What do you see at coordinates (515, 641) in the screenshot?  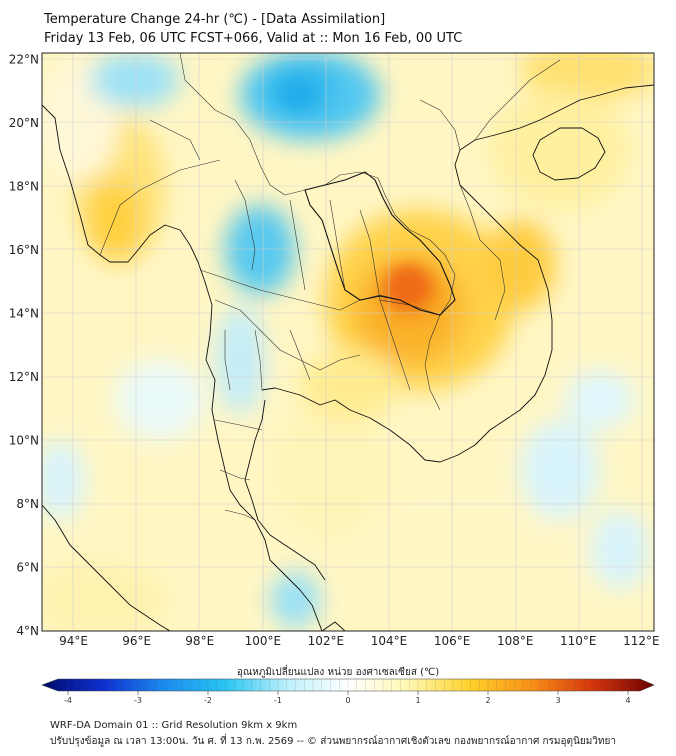 I see `lon-label: 108°E` at bounding box center [515, 641].